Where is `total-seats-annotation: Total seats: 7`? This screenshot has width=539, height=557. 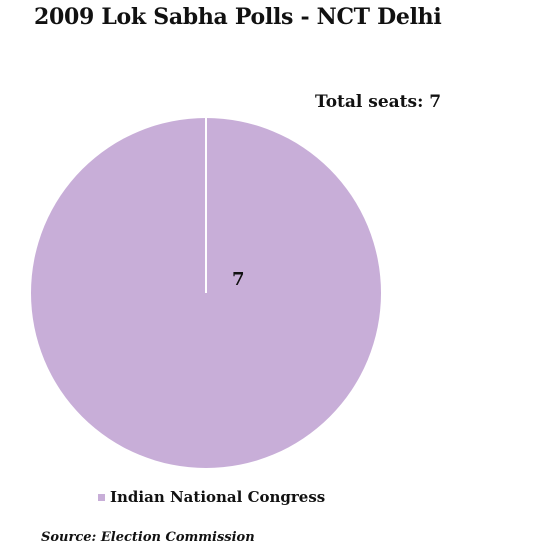
total-seats-annotation: Total seats: 7 is located at coordinates (378, 102).